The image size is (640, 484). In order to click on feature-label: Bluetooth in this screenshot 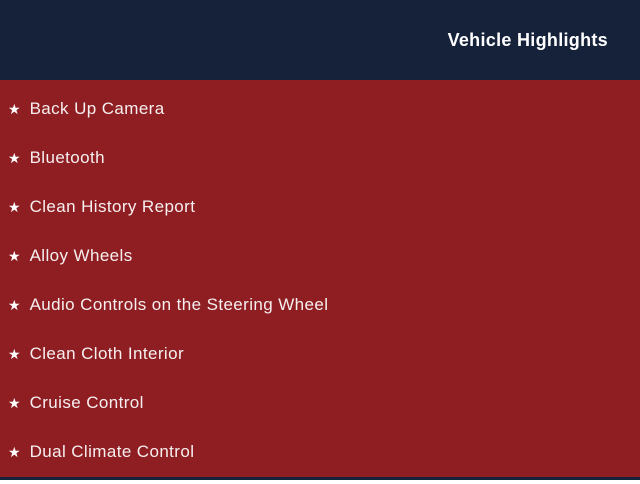, I will do `click(67, 157)`.